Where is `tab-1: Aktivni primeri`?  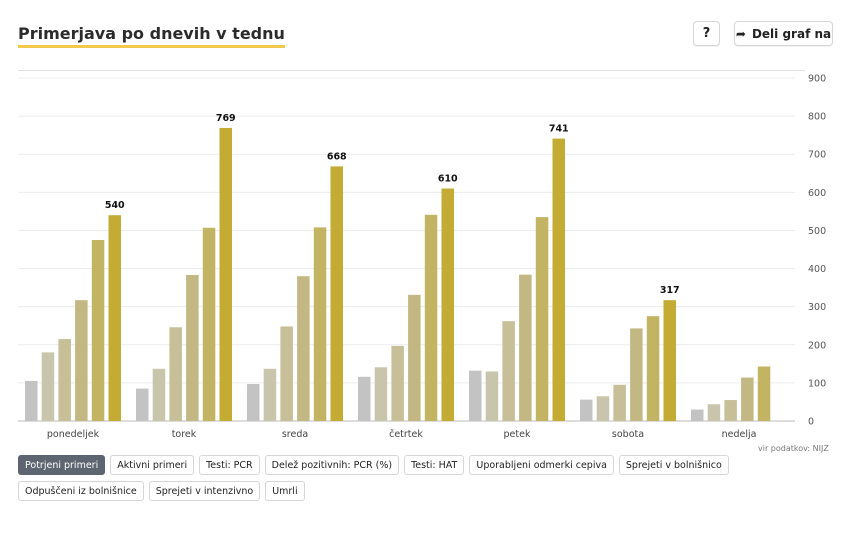
tab-1: Aktivni primeri is located at coordinates (152, 465).